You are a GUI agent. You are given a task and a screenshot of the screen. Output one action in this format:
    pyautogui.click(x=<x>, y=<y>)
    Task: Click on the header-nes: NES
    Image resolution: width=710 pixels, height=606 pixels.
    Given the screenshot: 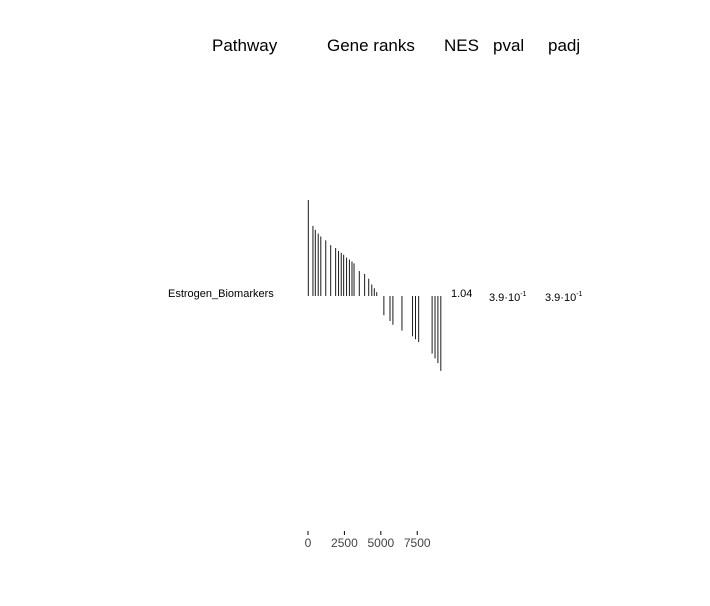 What is the action you would take?
    pyautogui.click(x=461, y=45)
    